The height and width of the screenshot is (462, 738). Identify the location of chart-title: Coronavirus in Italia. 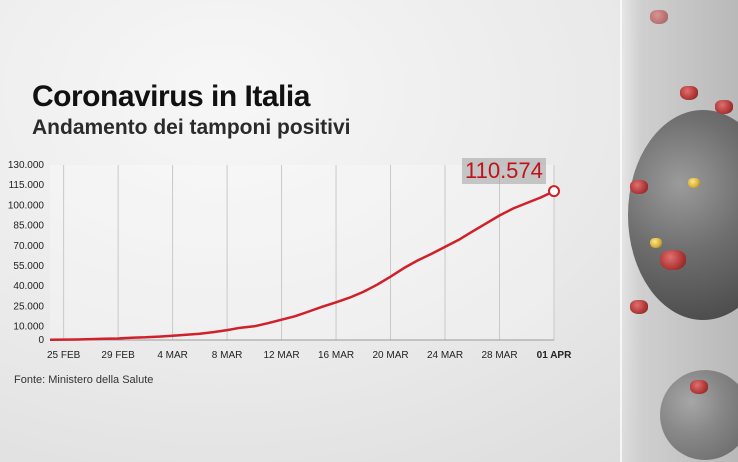
(171, 96).